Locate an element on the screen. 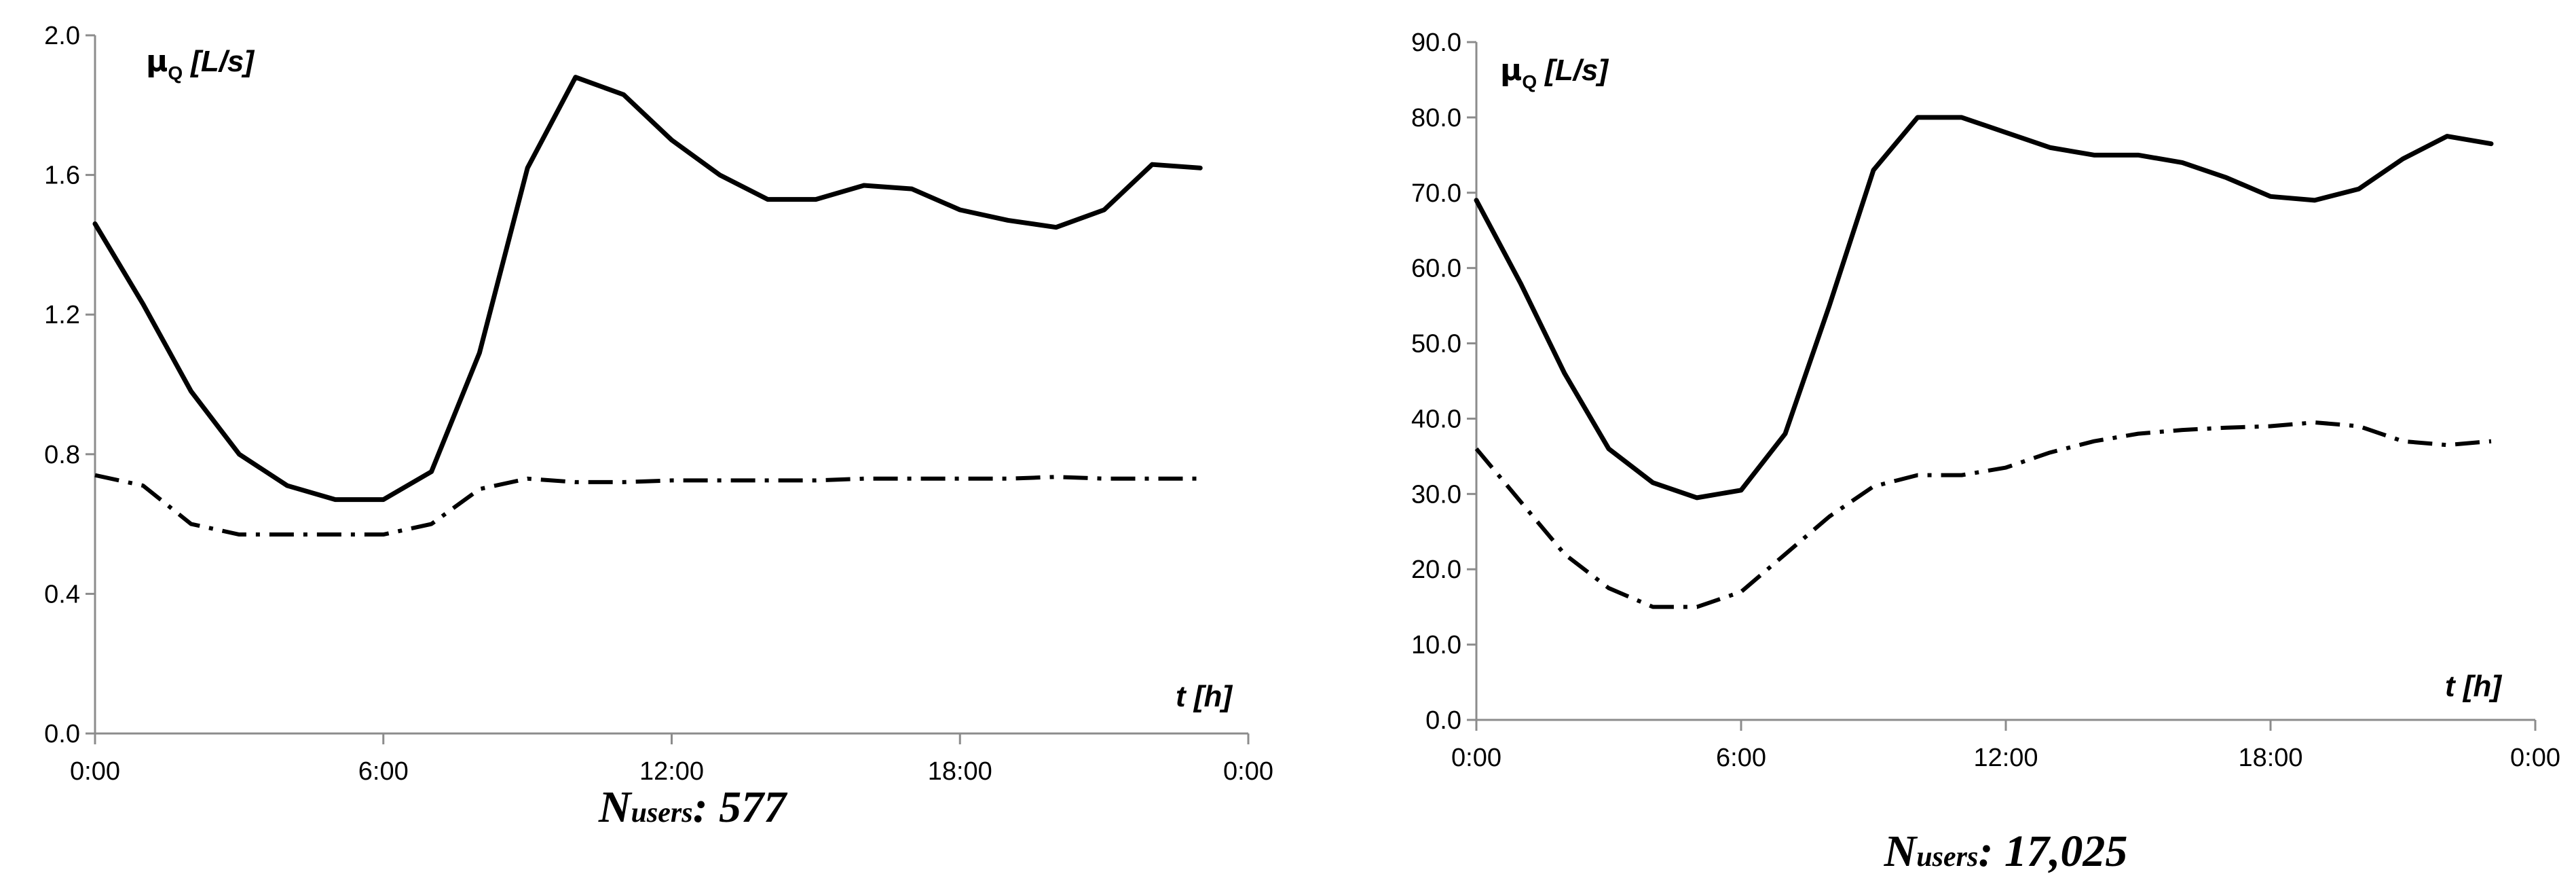 The height and width of the screenshot is (889, 2576). y-tick-label: 50.0 is located at coordinates (1436, 344).